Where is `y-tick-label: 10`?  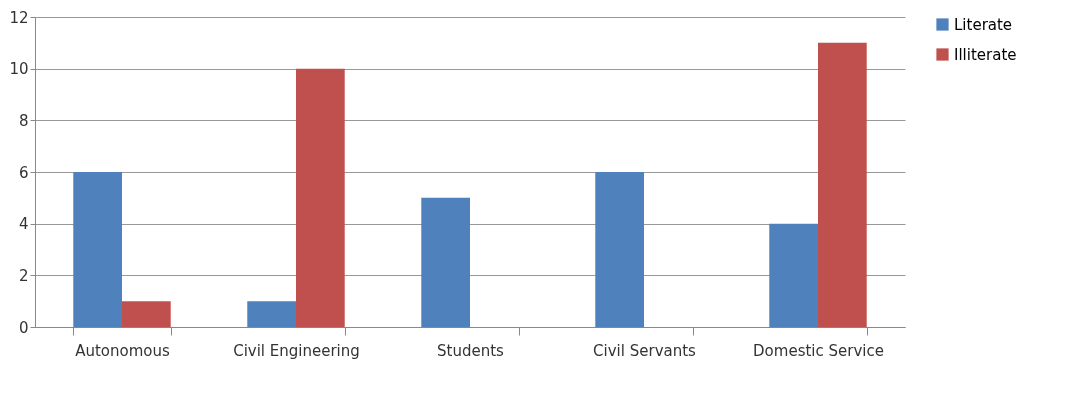
y-tick-label: 10 is located at coordinates (19, 69).